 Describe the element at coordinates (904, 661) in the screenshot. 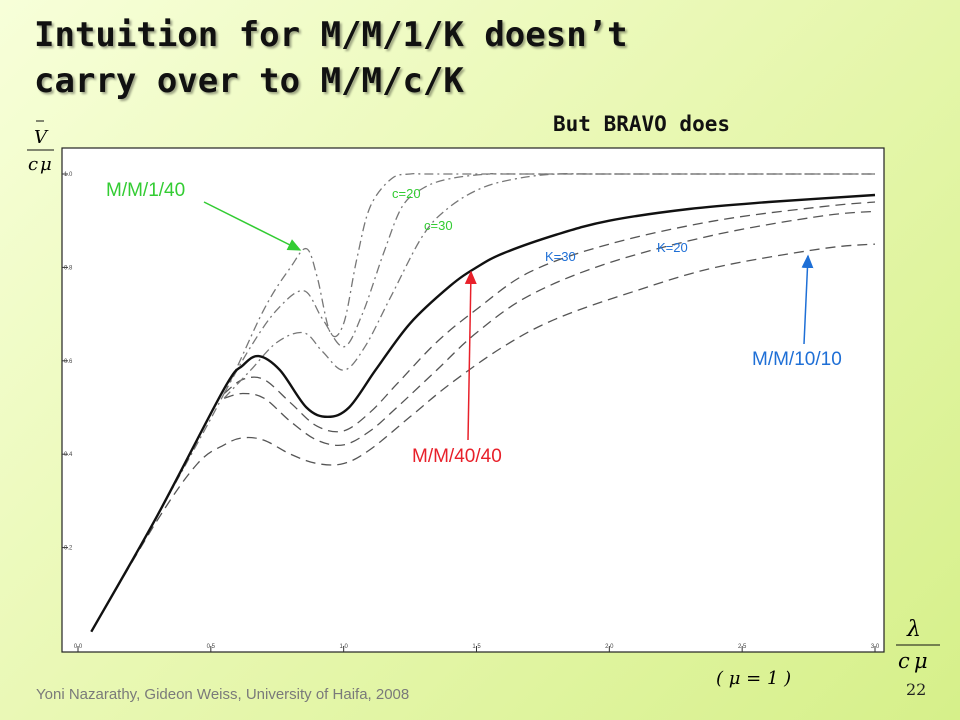

I see `x-label-denominator-c: c` at that location.